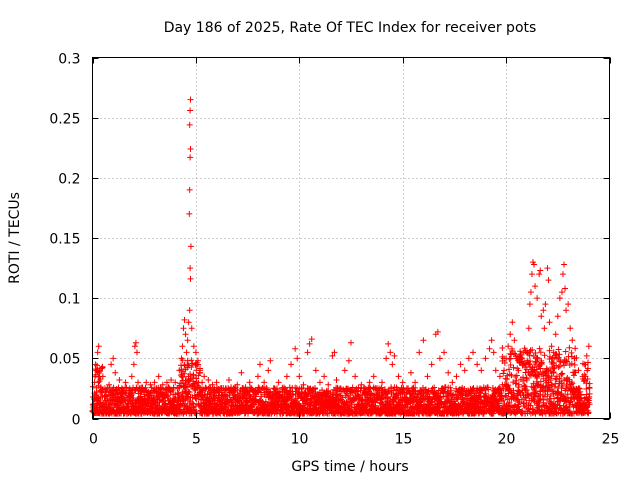  I want to click on x-tick-label: 20, so click(507, 440).